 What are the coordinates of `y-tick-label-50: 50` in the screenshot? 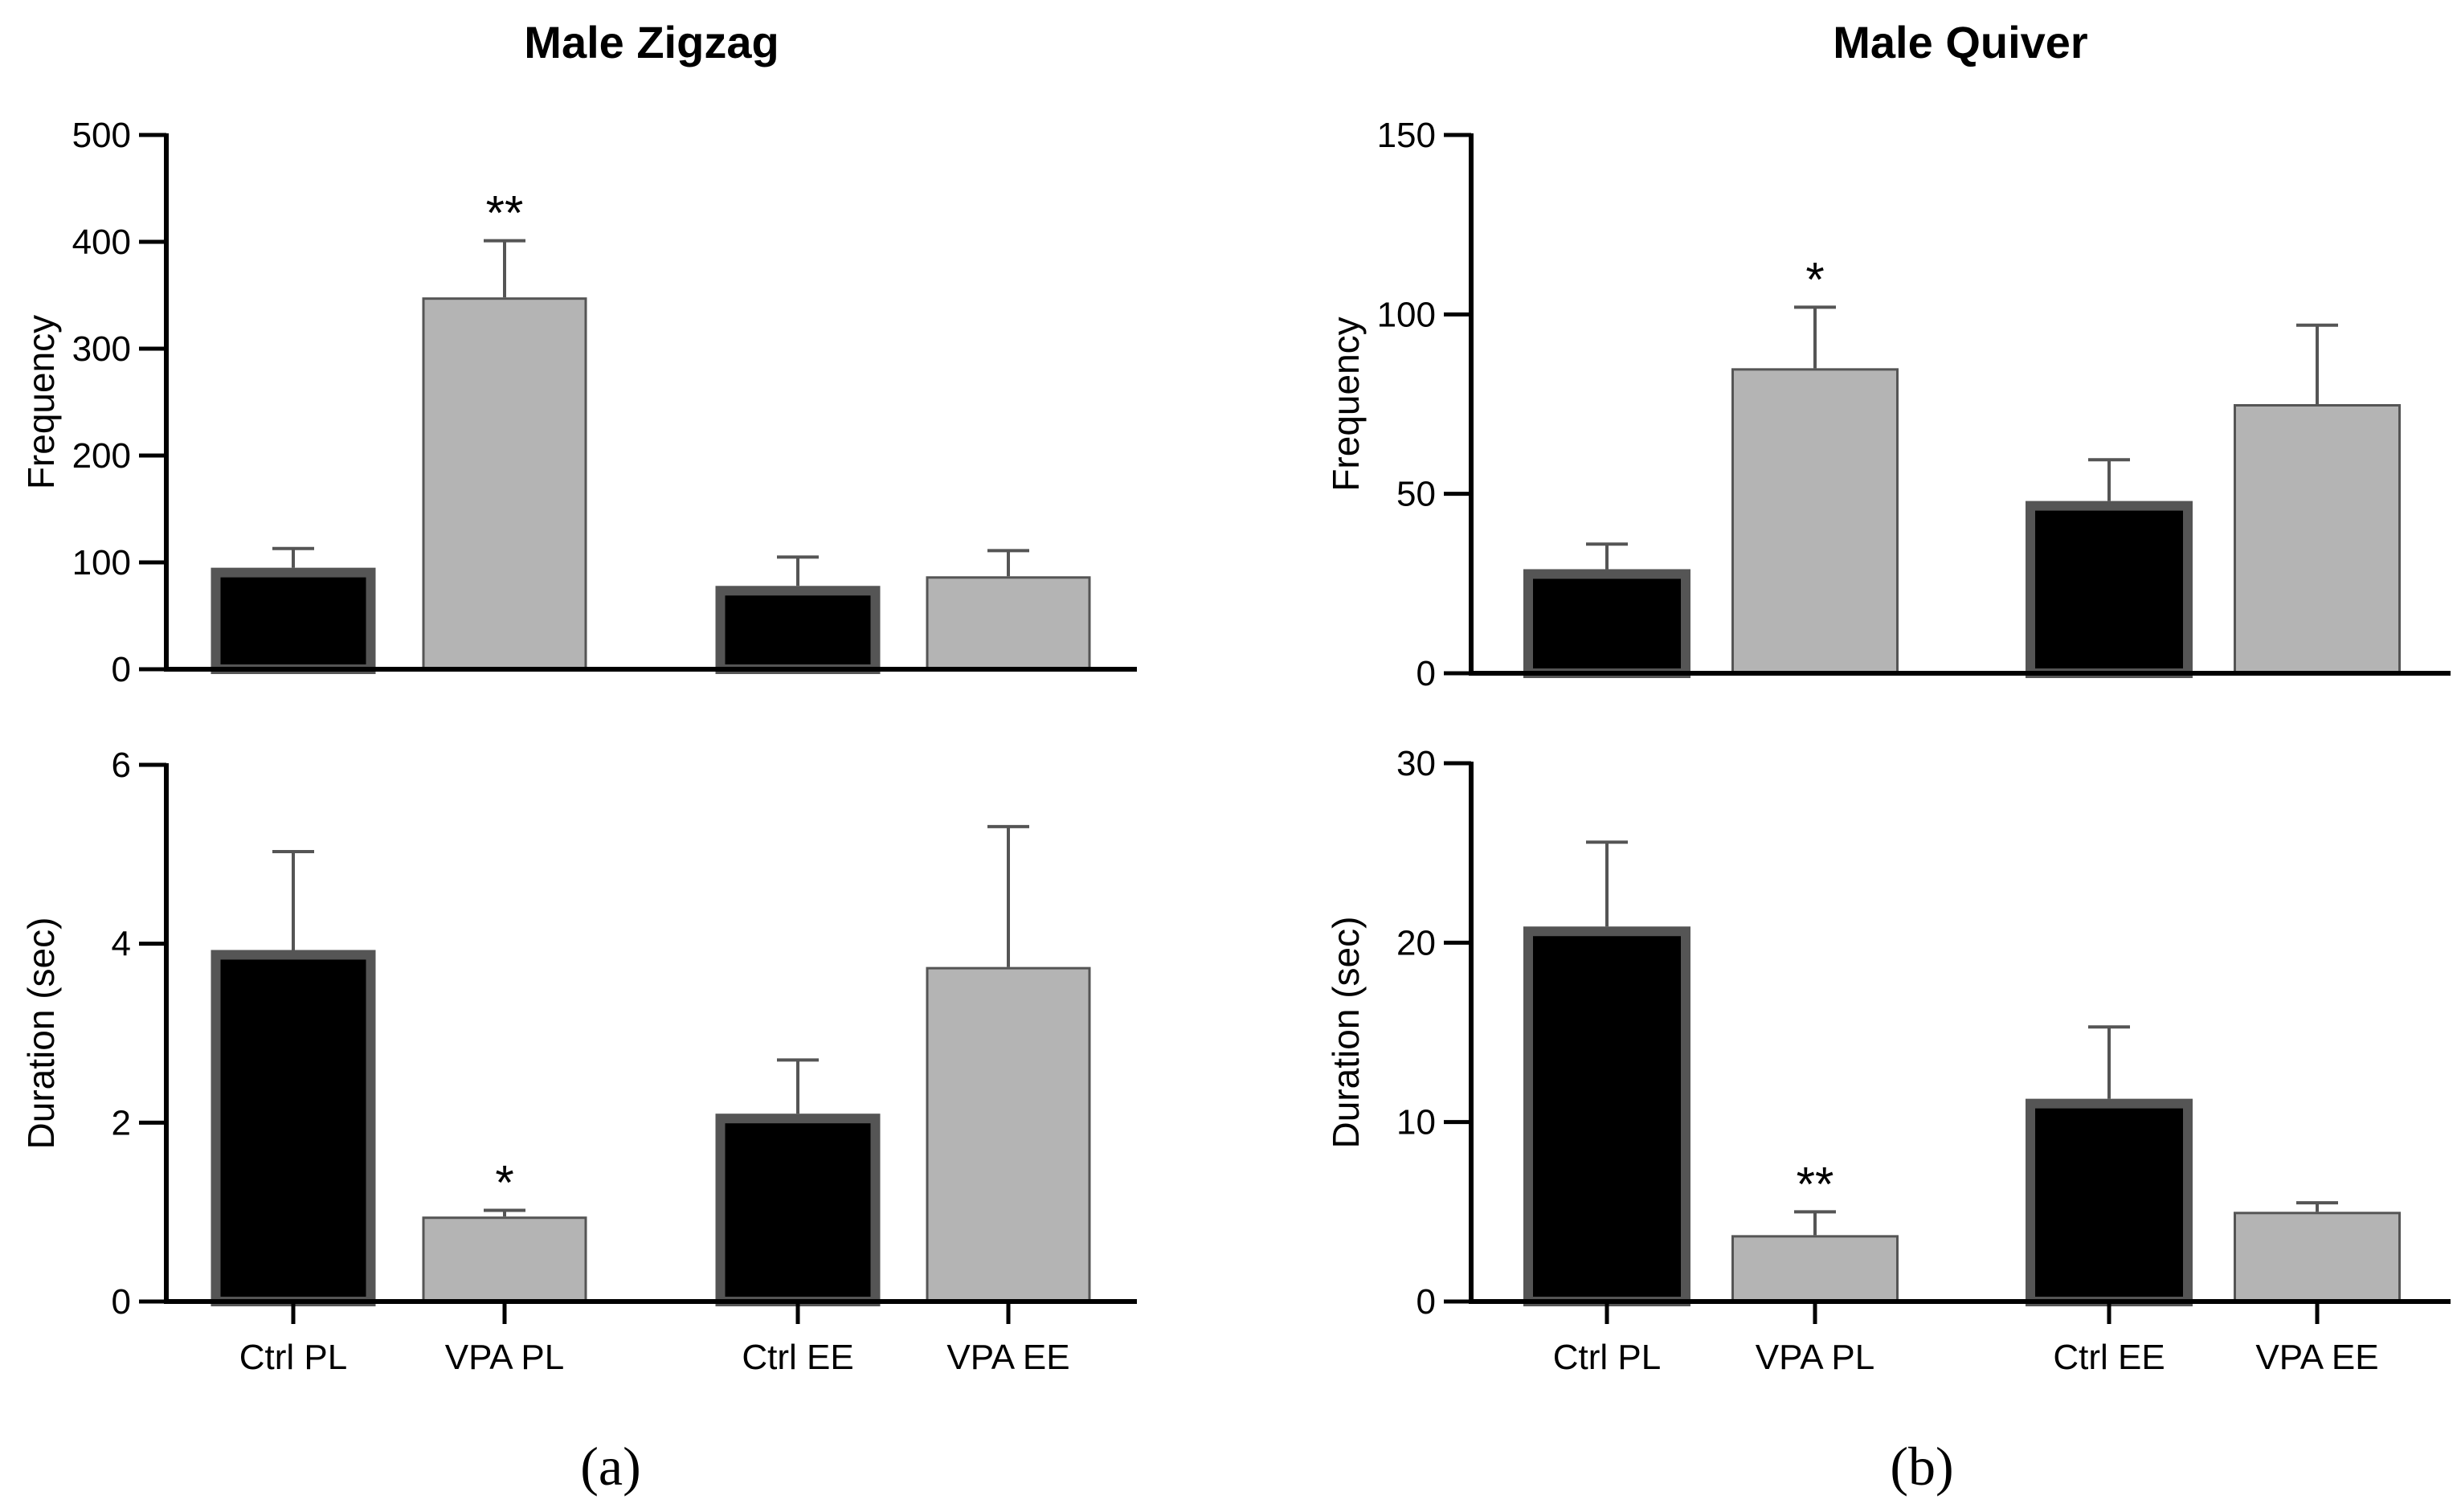 It's located at (1416, 494).